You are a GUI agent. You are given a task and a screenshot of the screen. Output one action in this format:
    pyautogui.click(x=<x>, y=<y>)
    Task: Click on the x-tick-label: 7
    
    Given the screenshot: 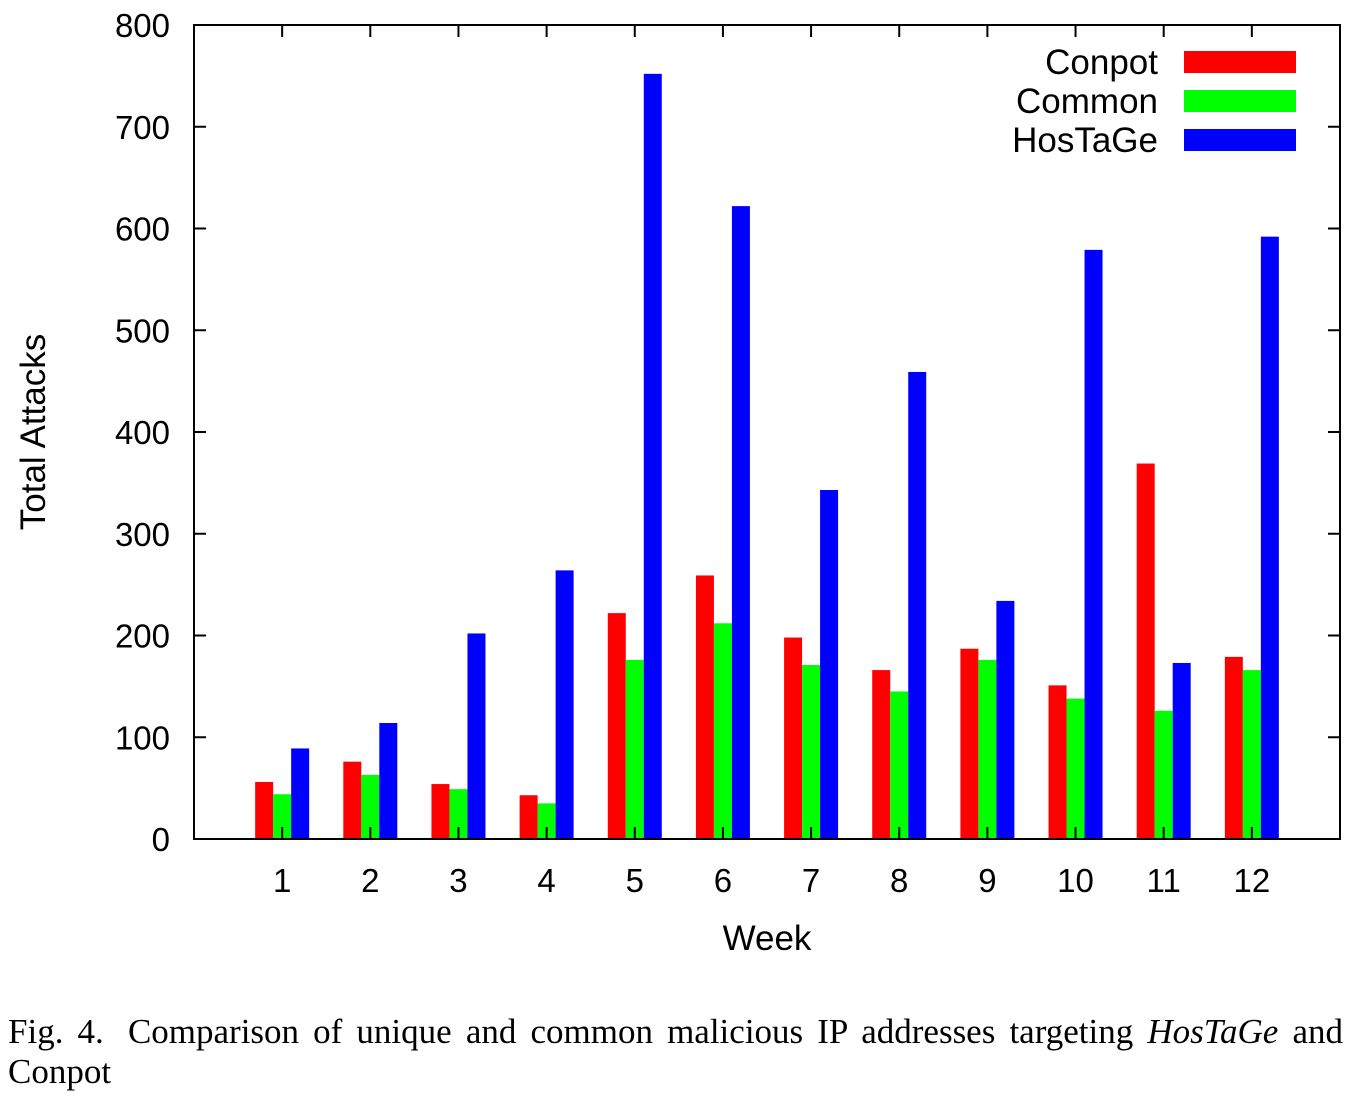 What is the action you would take?
    pyautogui.click(x=811, y=880)
    